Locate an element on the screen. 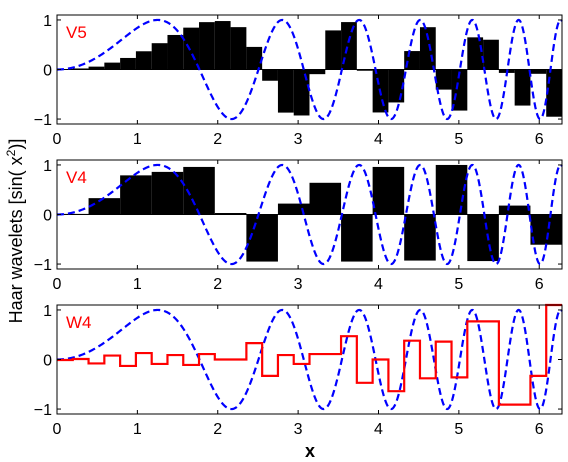  panel-label: W4 is located at coordinates (79, 322).